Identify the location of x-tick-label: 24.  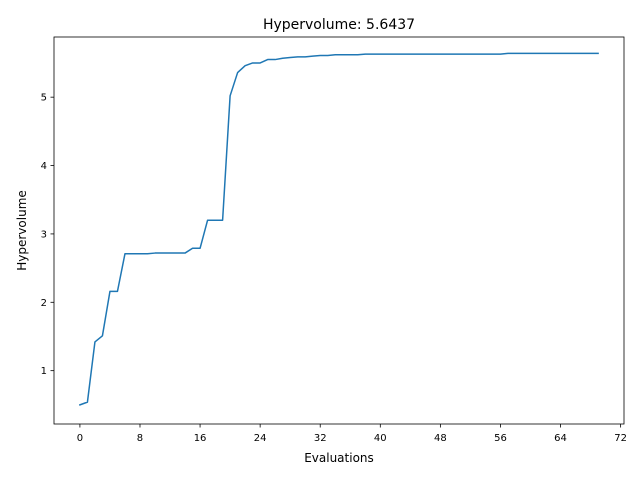
(260, 438).